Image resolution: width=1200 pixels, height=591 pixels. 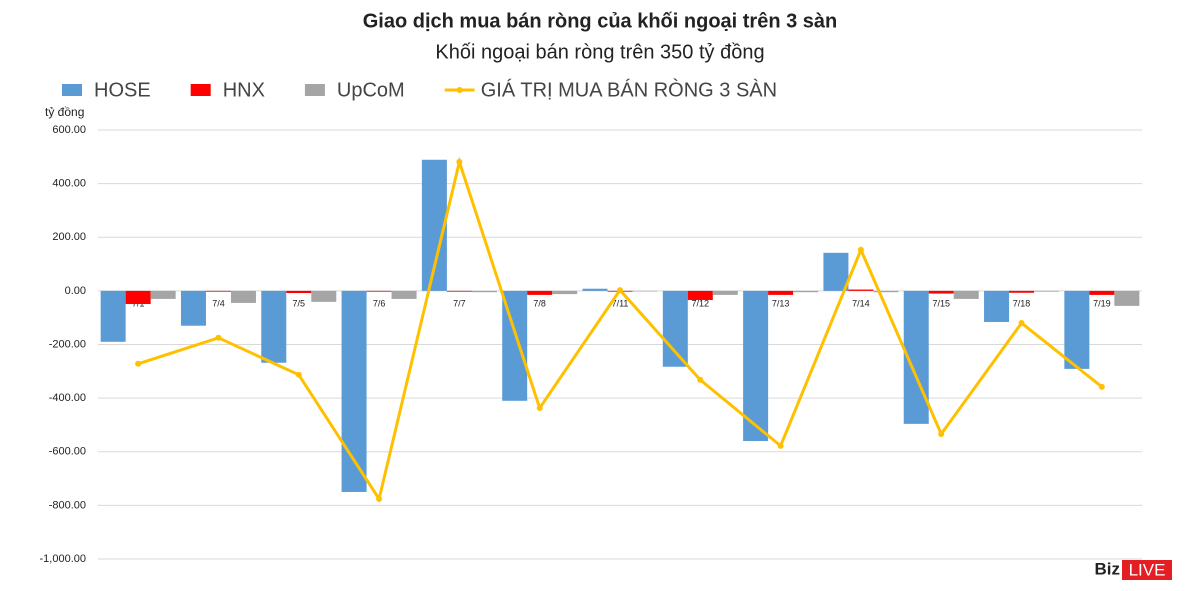 What do you see at coordinates (67, 452) in the screenshot?
I see `y-tick-label: -600.00` at bounding box center [67, 452].